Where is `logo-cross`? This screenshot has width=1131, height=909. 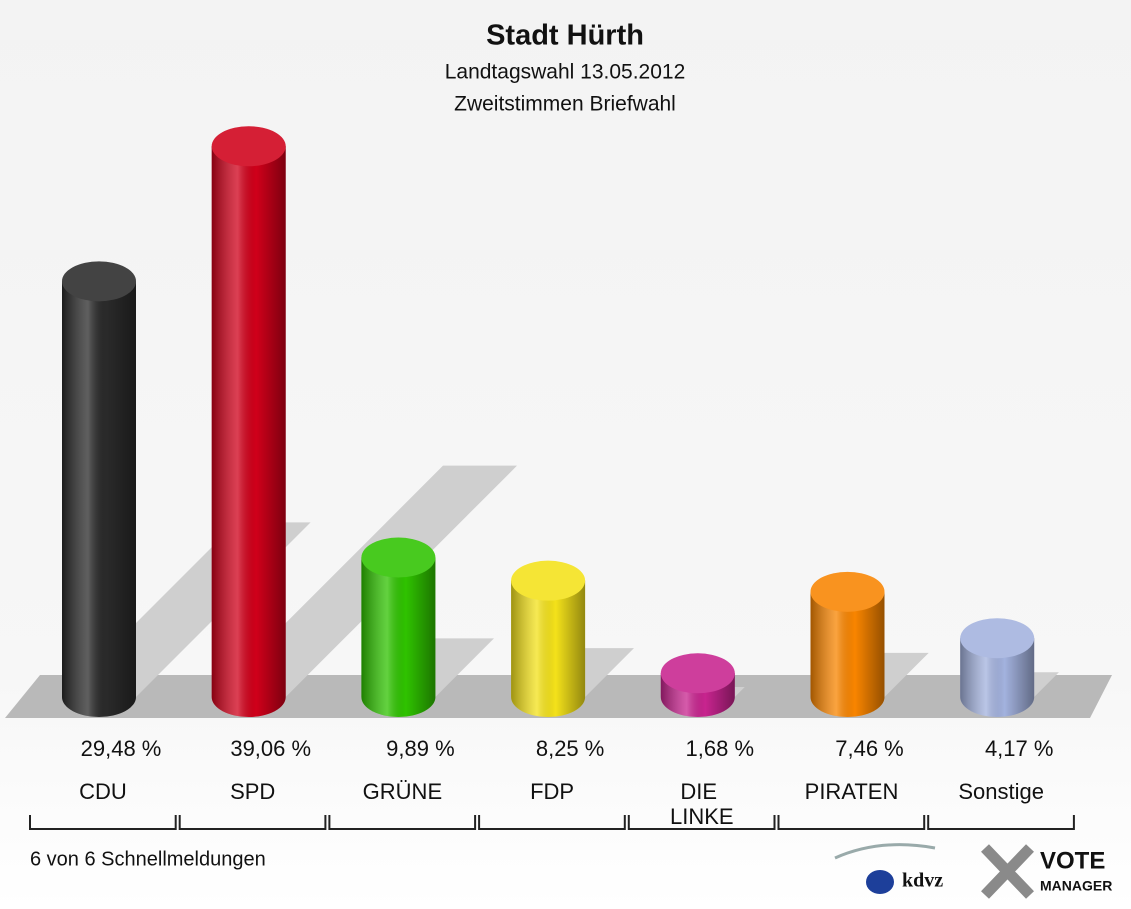 logo-cross is located at coordinates (1007, 871).